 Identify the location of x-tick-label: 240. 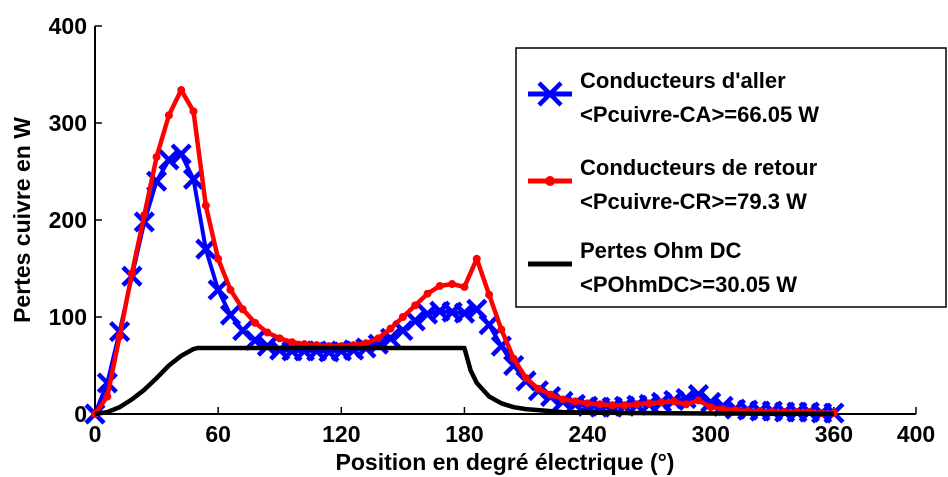
(587, 434).